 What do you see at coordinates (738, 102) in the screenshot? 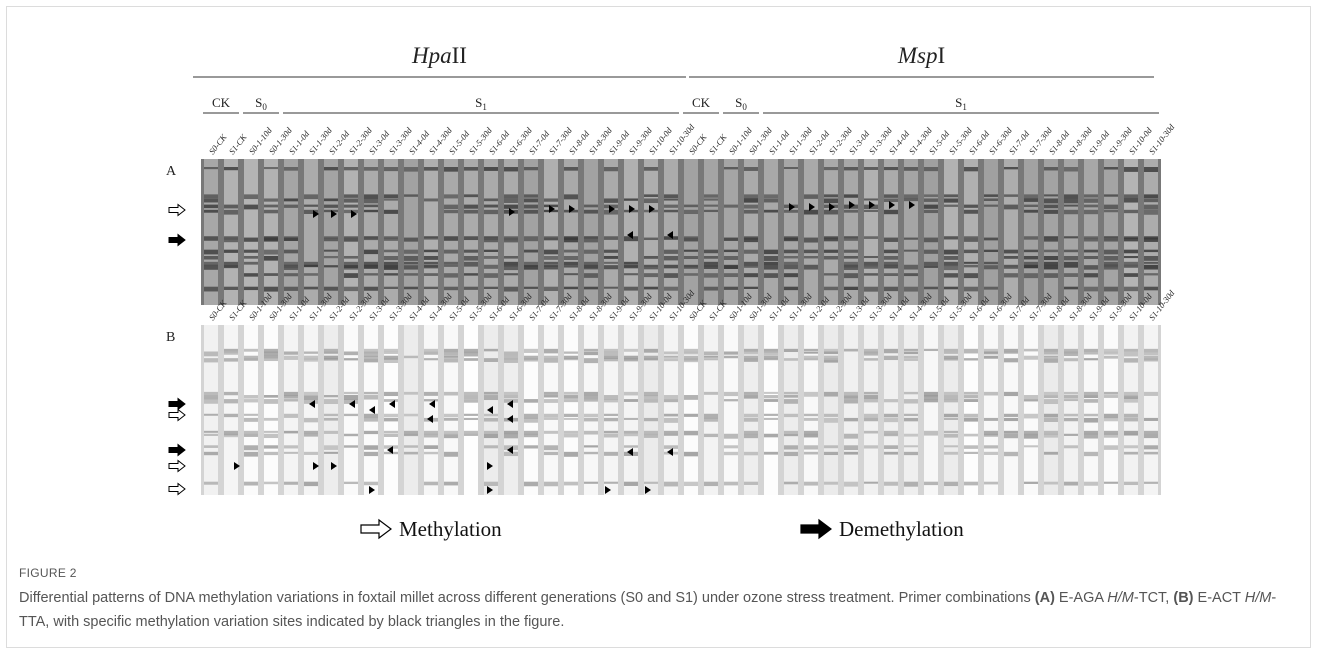
I see `group-base: S` at bounding box center [738, 102].